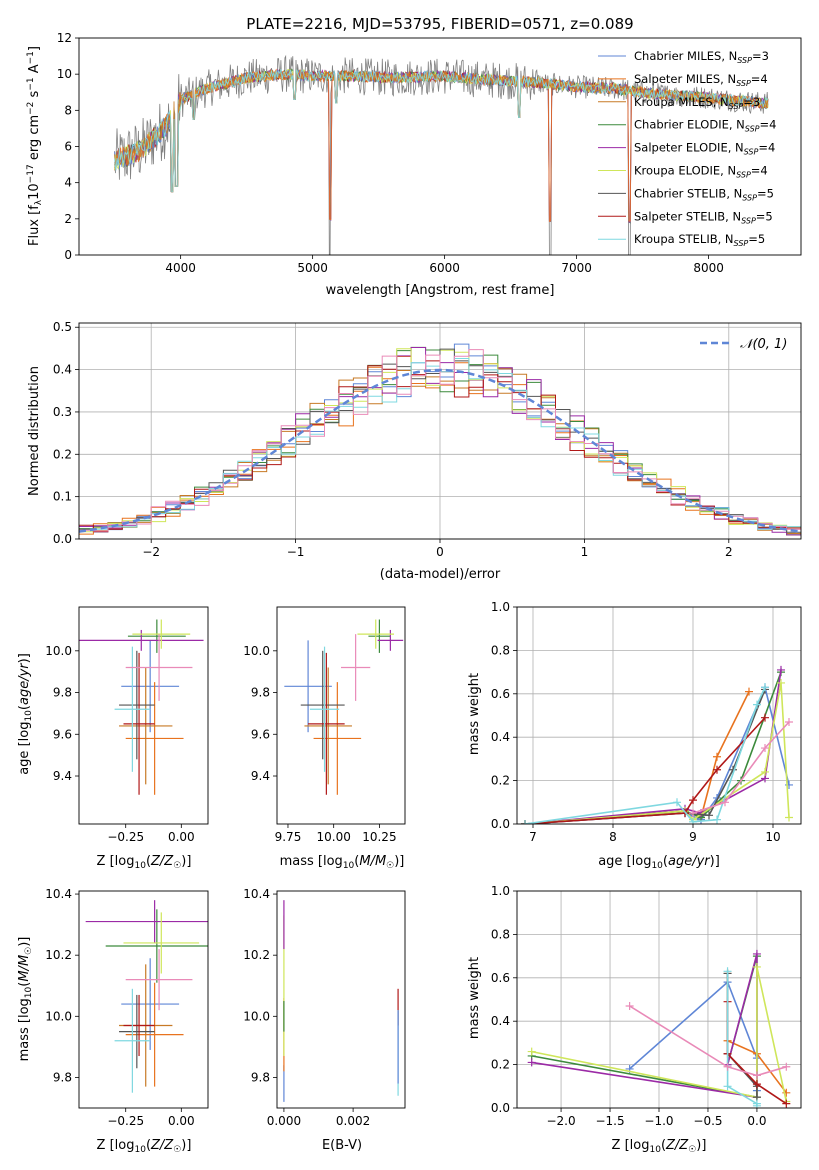 This screenshot has height=1170, width=819. I want to click on p8-xtick-label-0: −2.0, so click(560, 1121).